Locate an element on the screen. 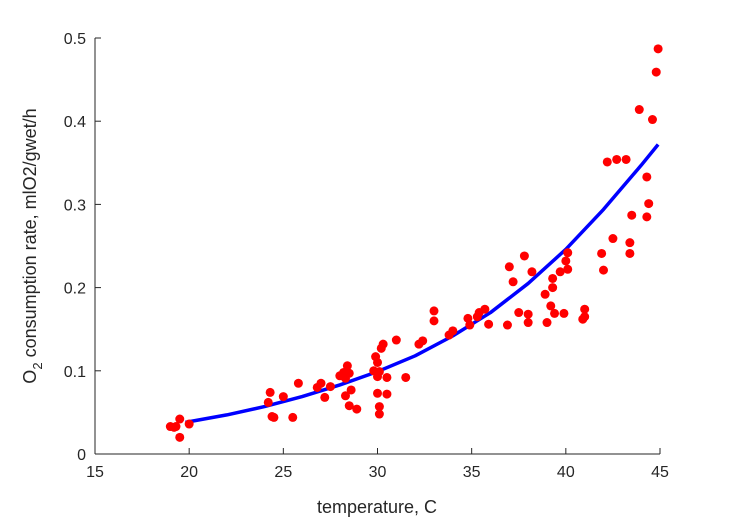 This screenshot has height=521, width=729. y-axis-label-subscript: 2 is located at coordinates (37, 365).